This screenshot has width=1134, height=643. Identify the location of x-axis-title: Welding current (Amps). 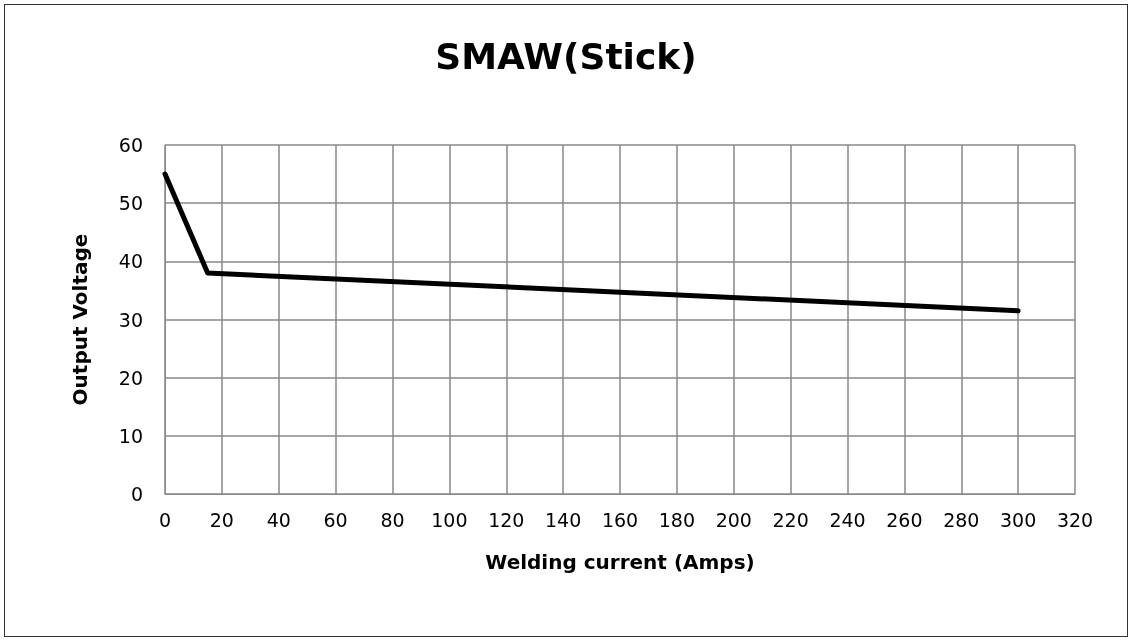
(620, 562).